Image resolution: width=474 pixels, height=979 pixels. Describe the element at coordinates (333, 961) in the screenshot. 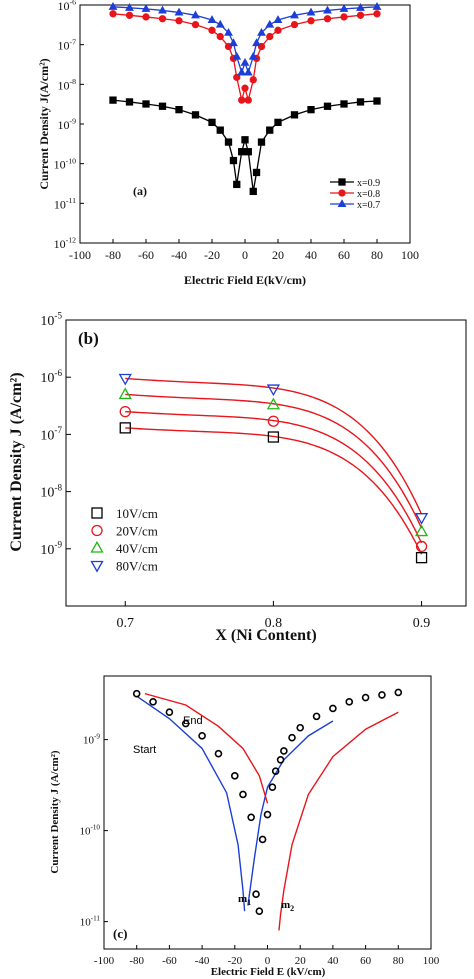

I see `panel-c-xtick-label: 40` at that location.